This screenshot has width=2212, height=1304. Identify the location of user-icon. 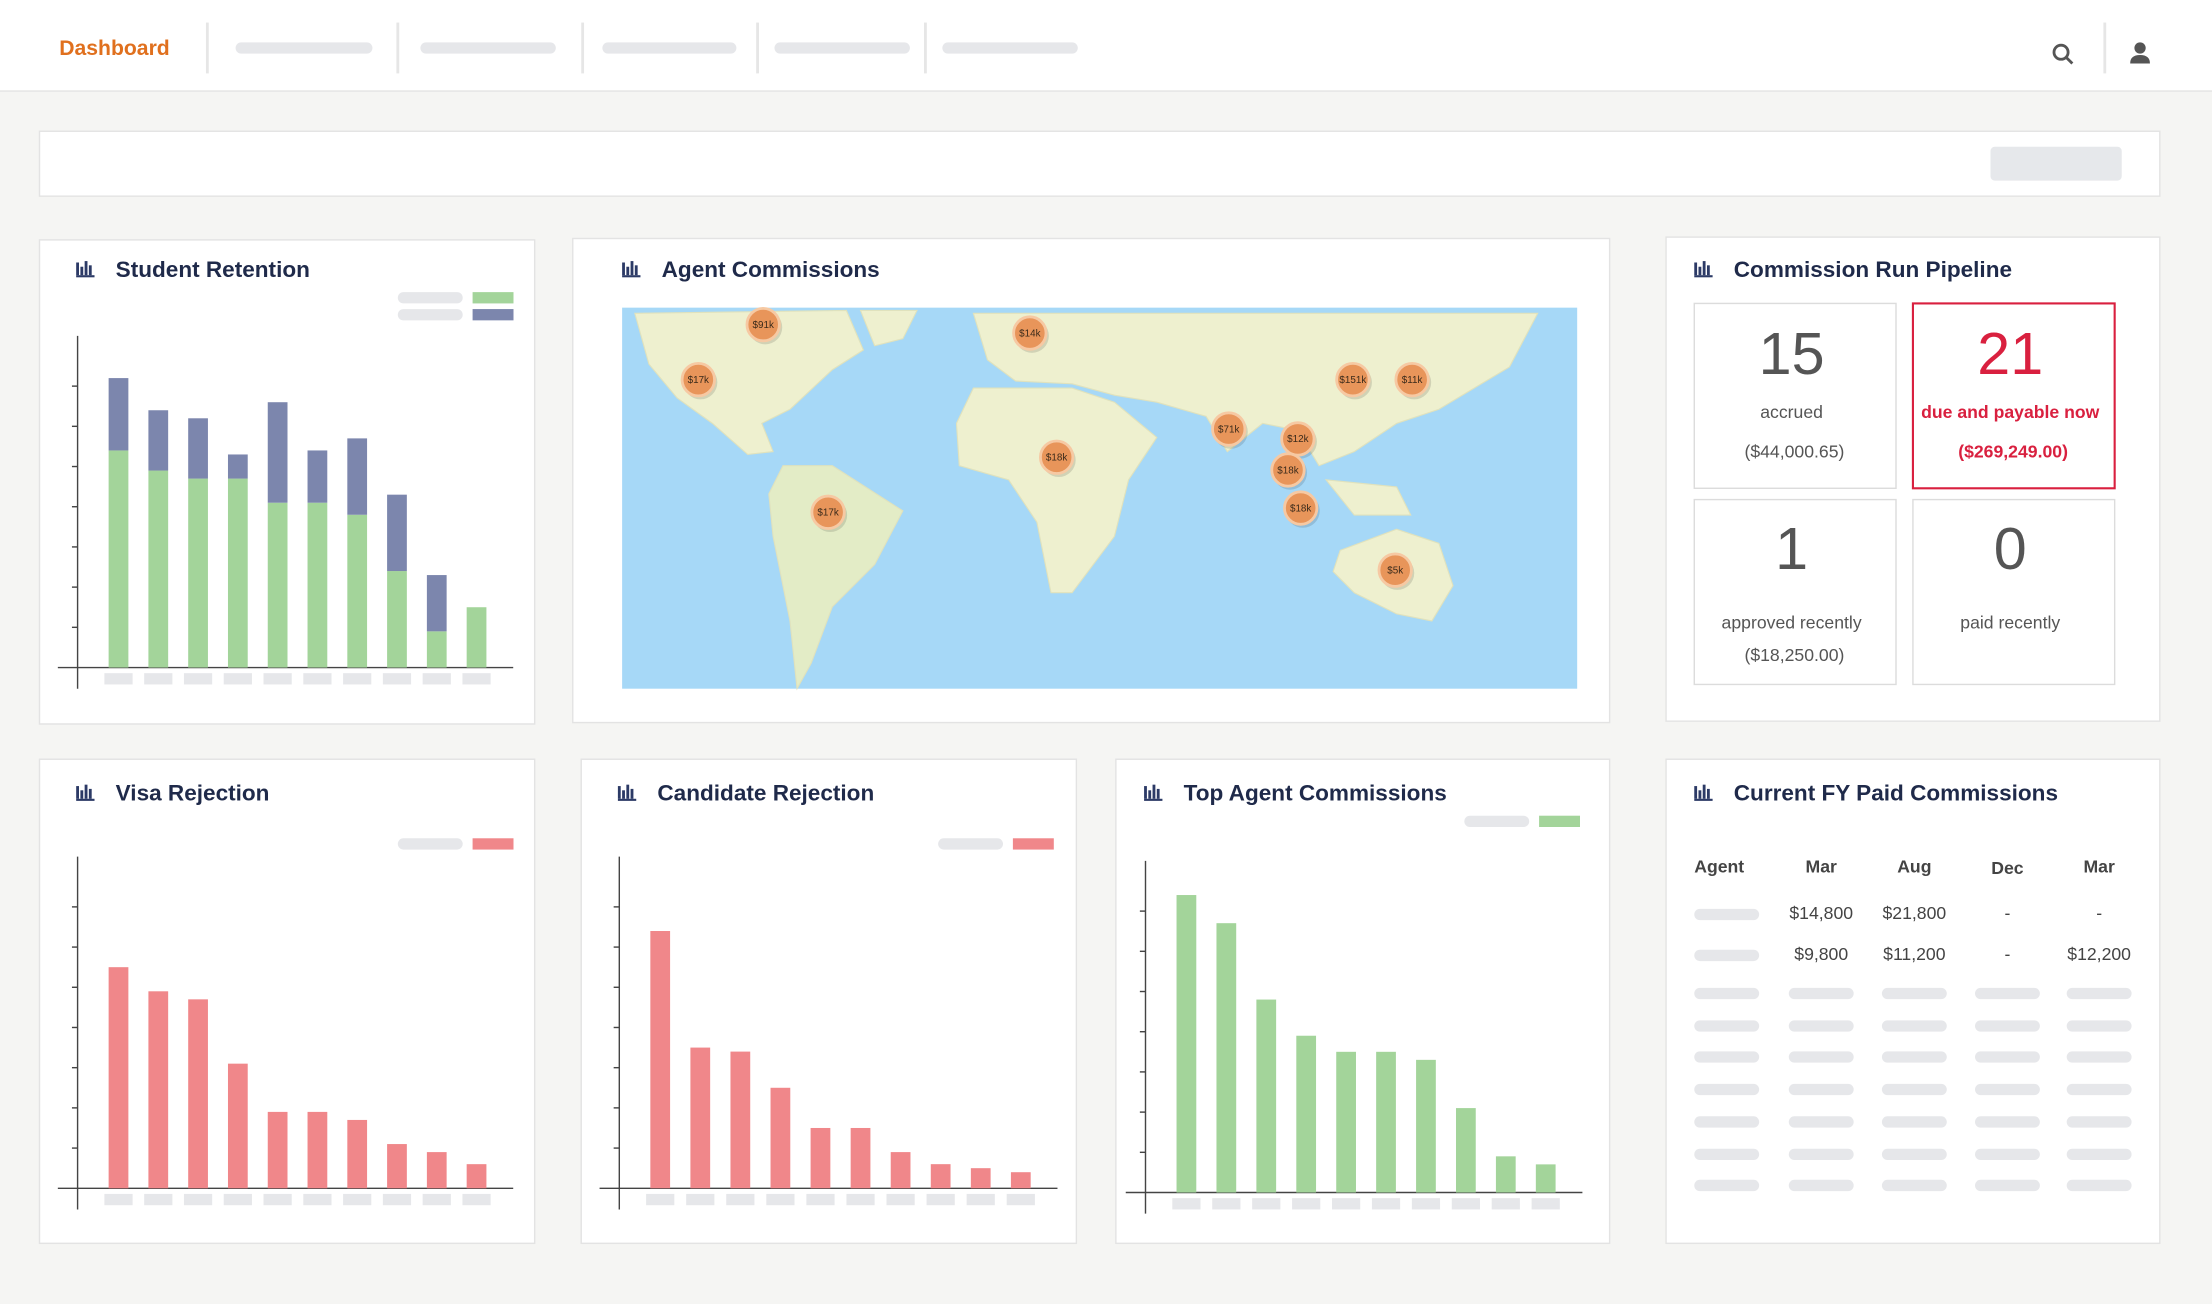
(2140, 53).